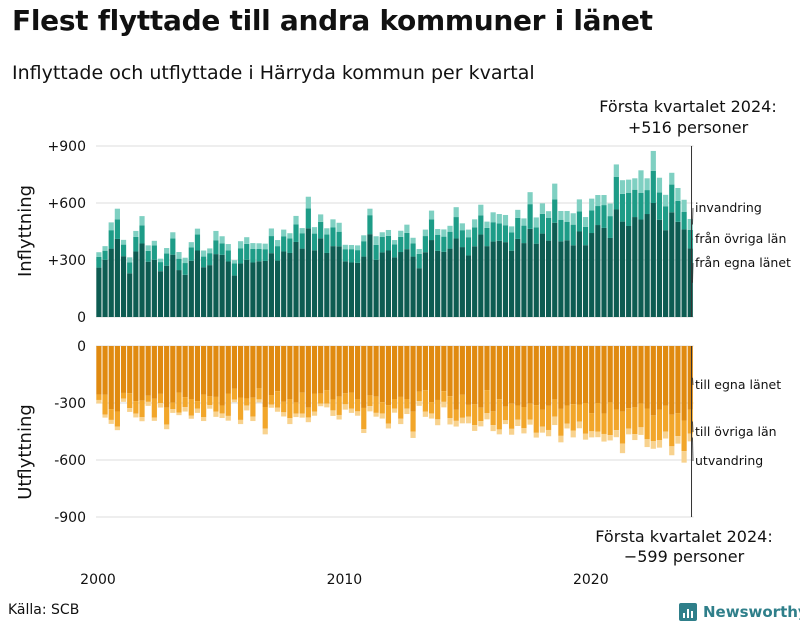 The width and height of the screenshot is (800, 625). Describe the element at coordinates (683, 536) in the screenshot. I see `annotation-line: Första kvartalet 2024:` at that location.